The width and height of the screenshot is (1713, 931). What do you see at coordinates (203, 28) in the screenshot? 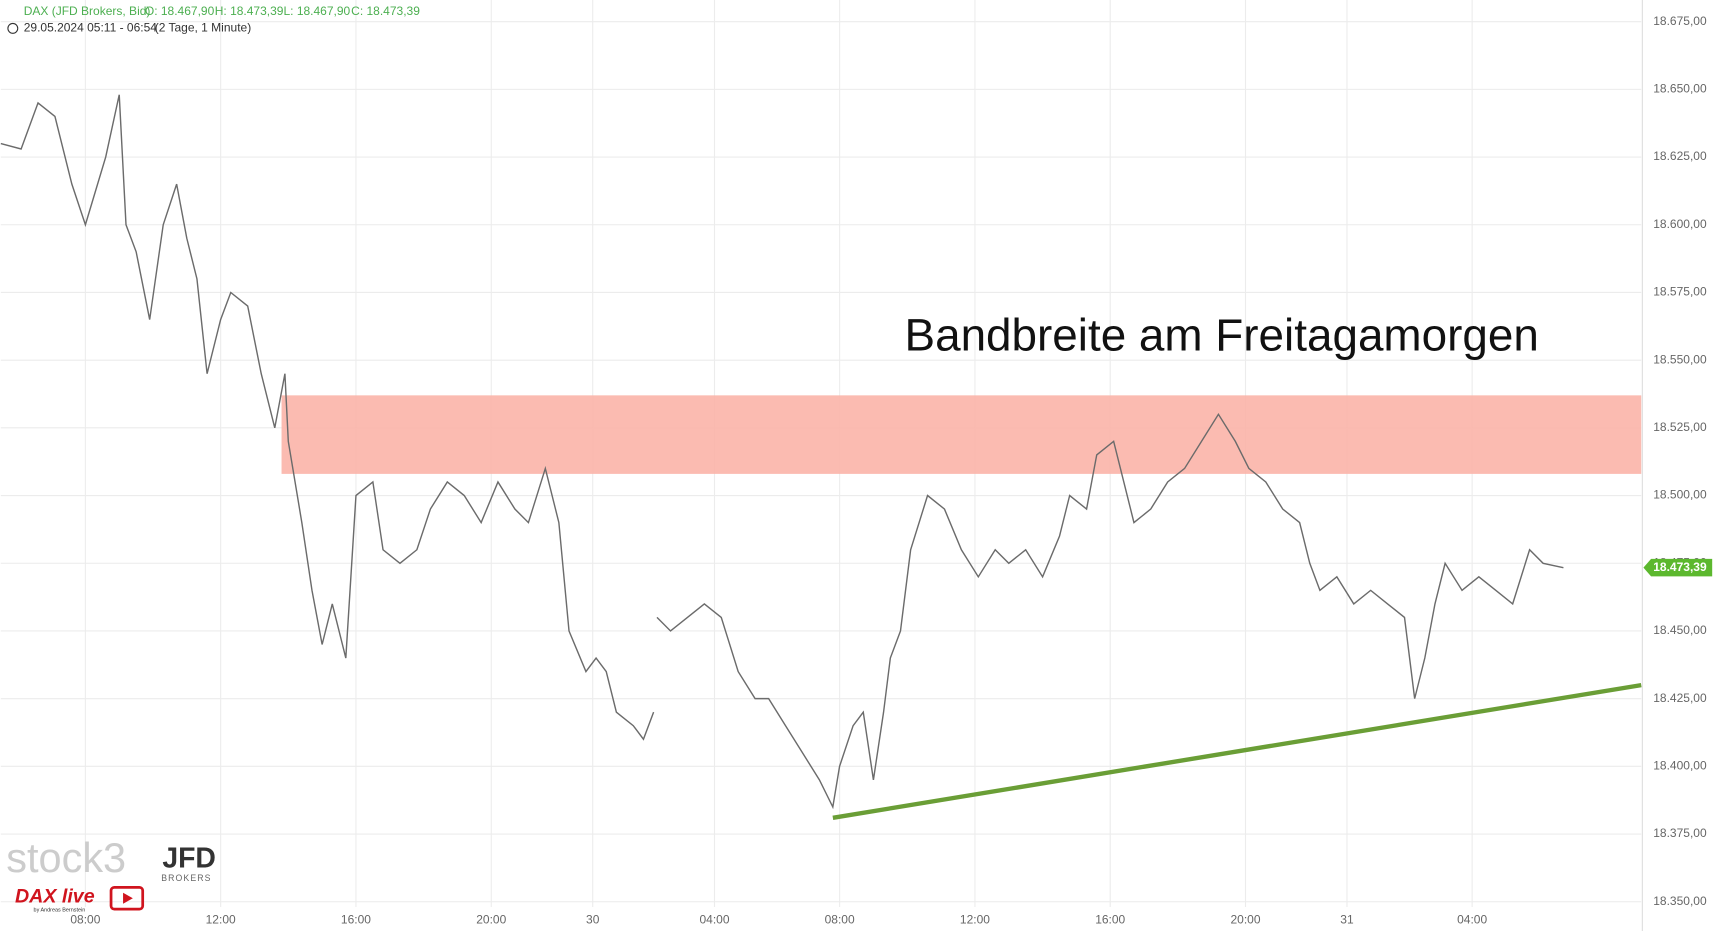
I see `interval: (2 Tage, 1 Minute)` at bounding box center [203, 28].